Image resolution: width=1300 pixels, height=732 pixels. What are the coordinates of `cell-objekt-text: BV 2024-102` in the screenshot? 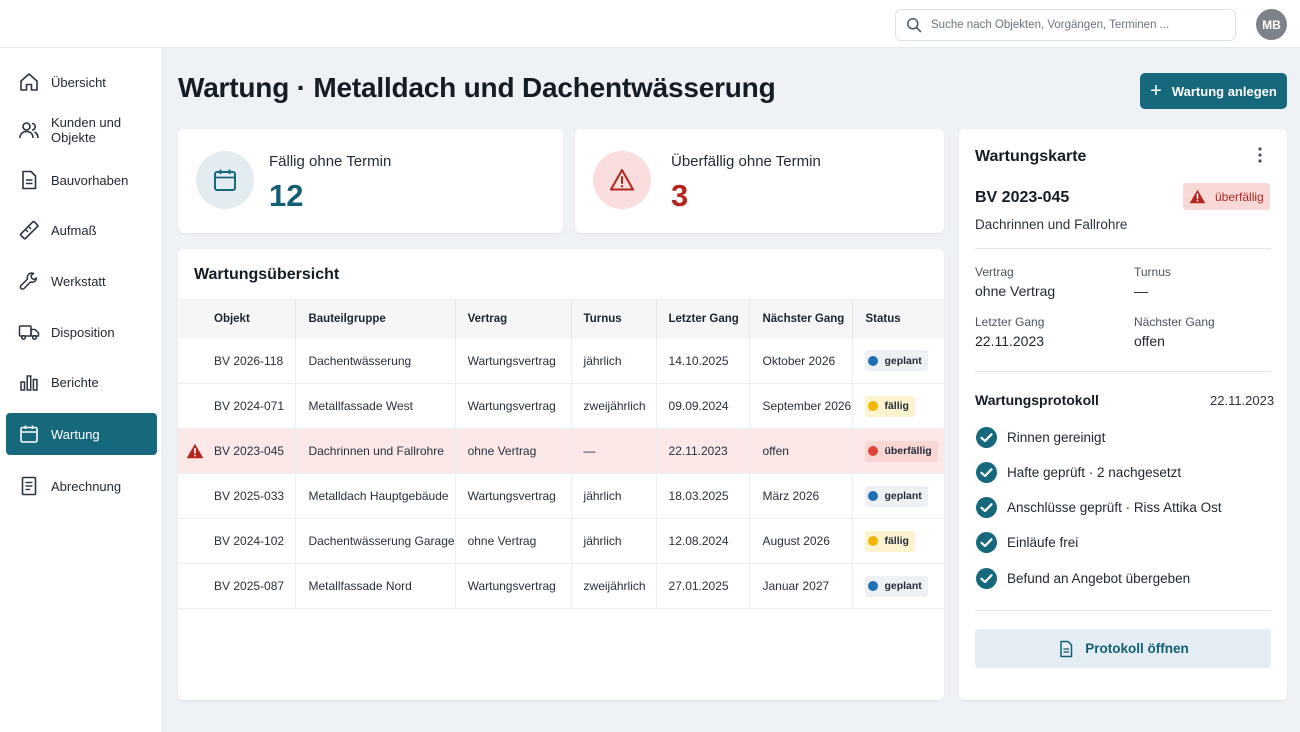 It's located at (249, 541).